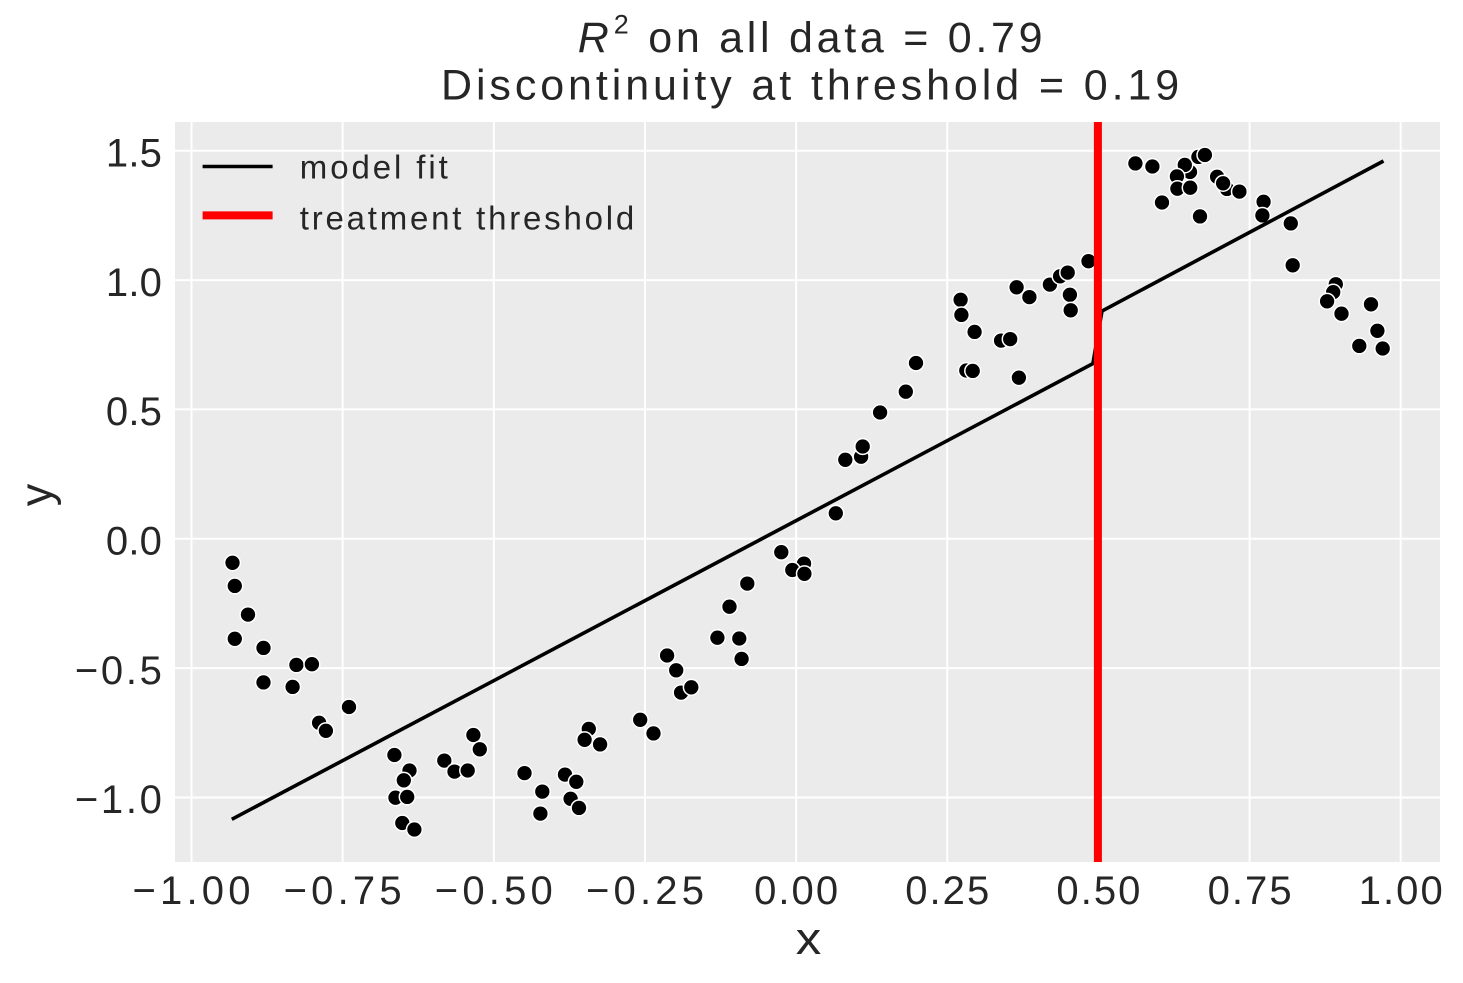 The height and width of the screenshot is (983, 1463). I want to click on svg-text: 1.00, so click(1401, 891).